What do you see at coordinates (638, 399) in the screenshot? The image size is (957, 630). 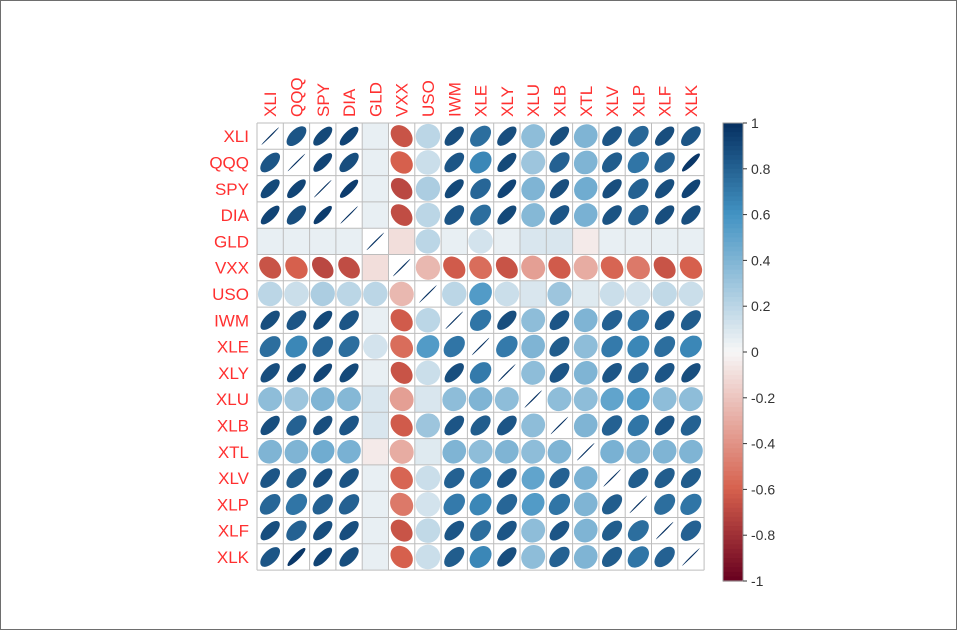 I see `correlation-ellipse-XLU-XLP: XLU / XLP: 0.55` at bounding box center [638, 399].